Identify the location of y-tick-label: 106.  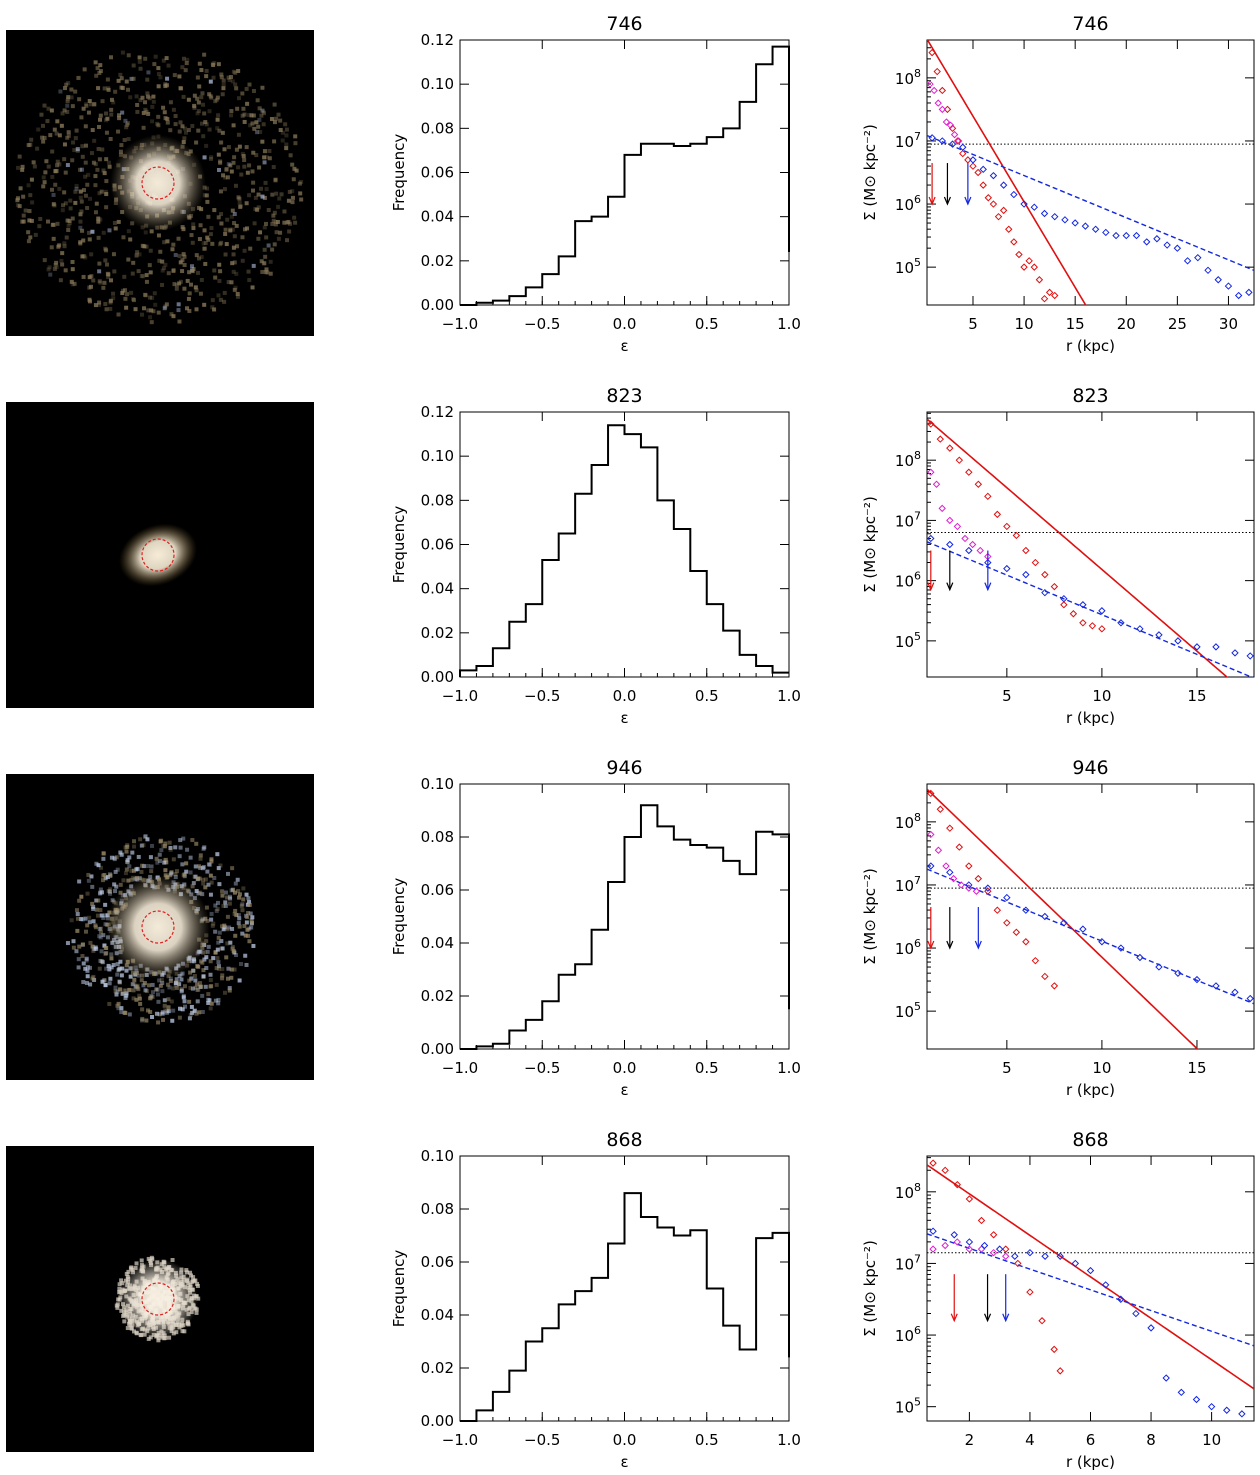
(908, 947).